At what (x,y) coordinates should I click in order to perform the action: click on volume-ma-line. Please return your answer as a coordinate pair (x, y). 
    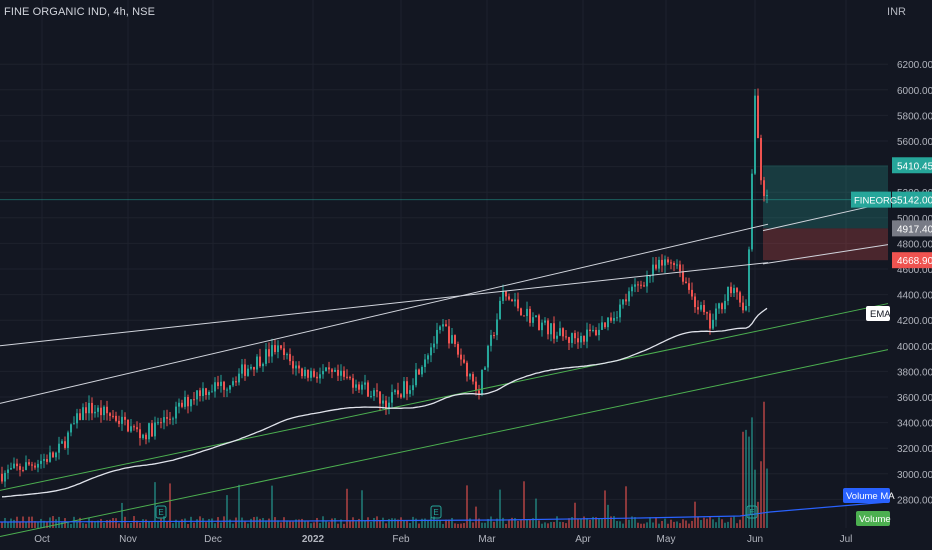
    Looking at the image, I should click on (444, 512).